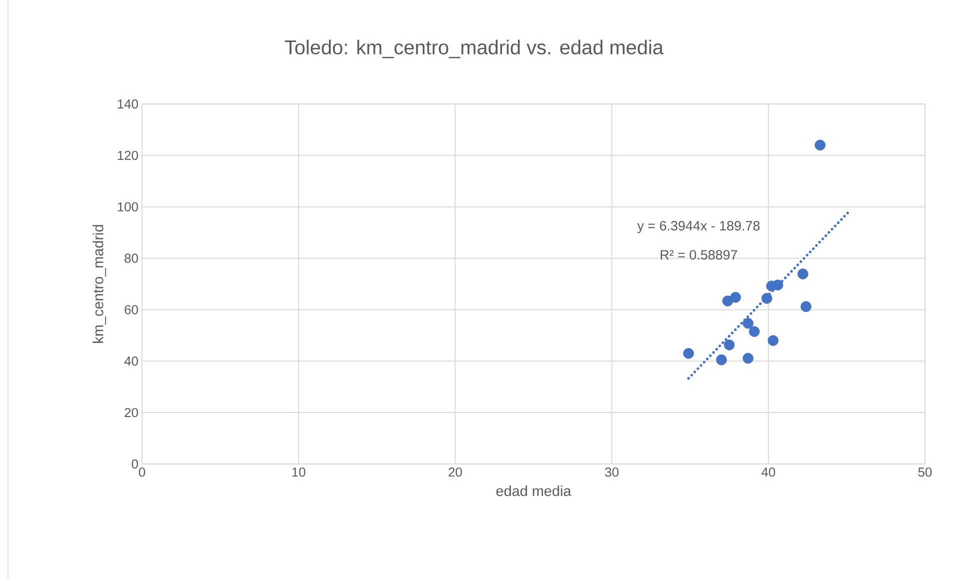 This screenshot has height=579, width=956. Describe the element at coordinates (131, 258) in the screenshot. I see `y-tick-label: 80` at that location.